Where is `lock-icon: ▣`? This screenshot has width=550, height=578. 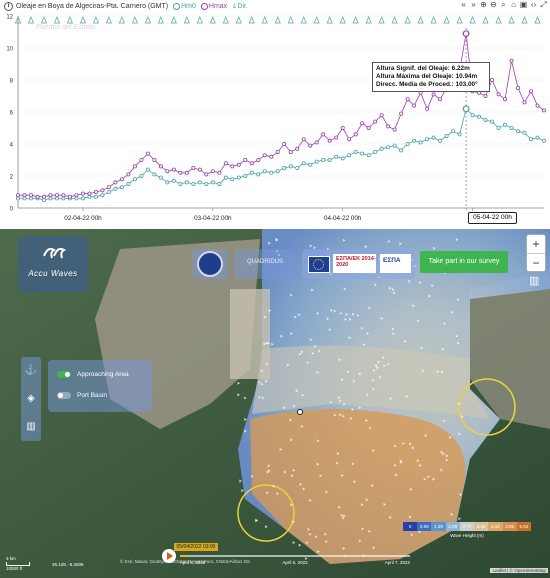
lock-icon: ▣ is located at coordinates (523, 4).